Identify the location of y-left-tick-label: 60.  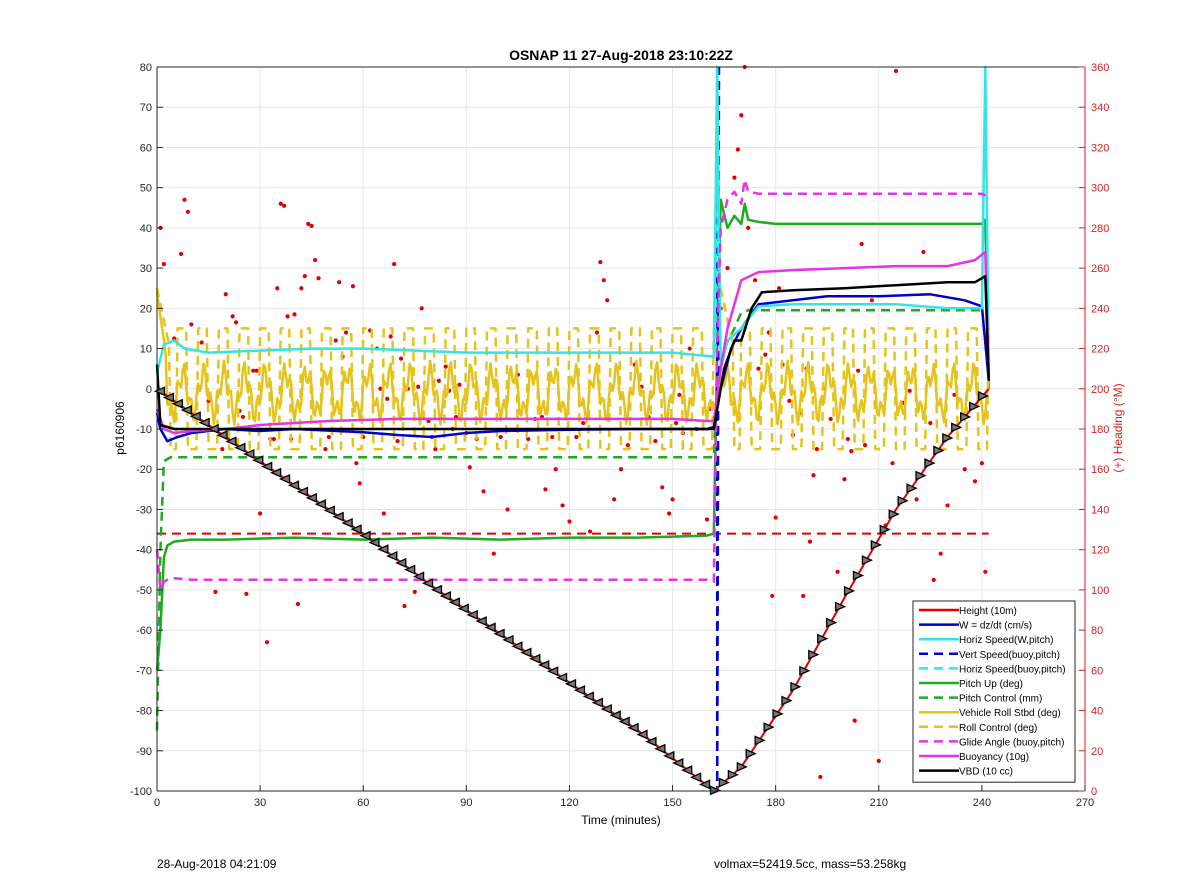
(146, 148).